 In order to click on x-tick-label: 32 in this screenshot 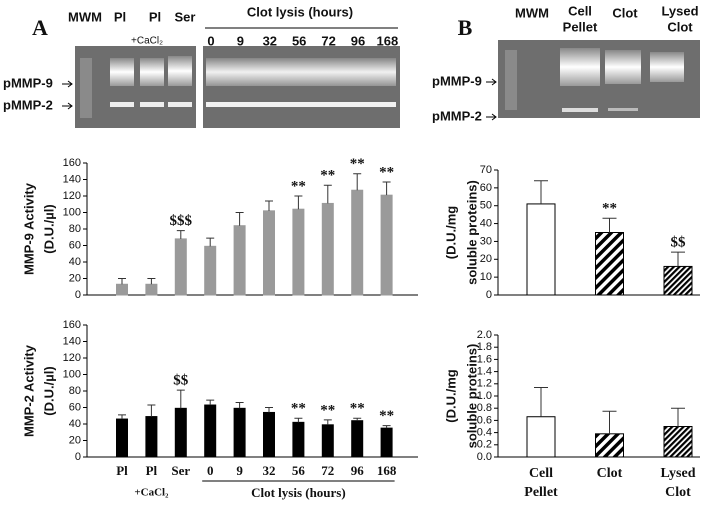, I will do `click(269, 470)`.